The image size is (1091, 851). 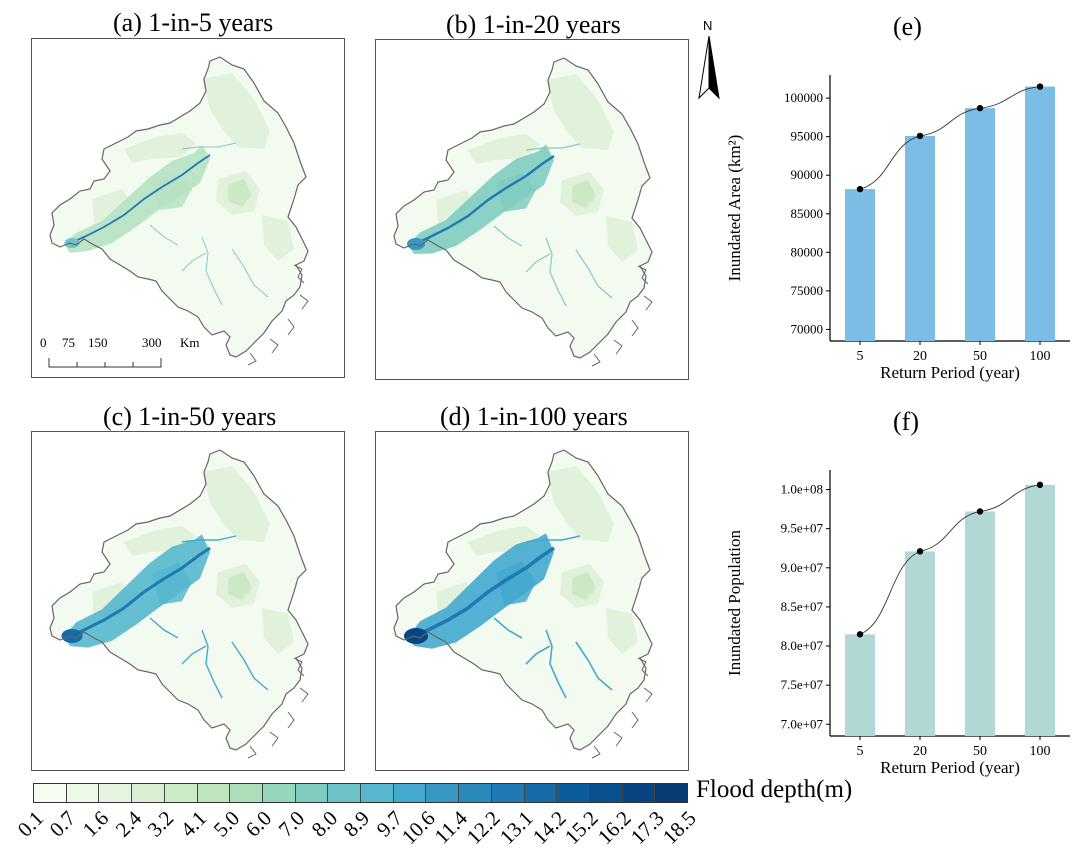 I want to click on colorbar-tick-label: 0.1, so click(x=30, y=824).